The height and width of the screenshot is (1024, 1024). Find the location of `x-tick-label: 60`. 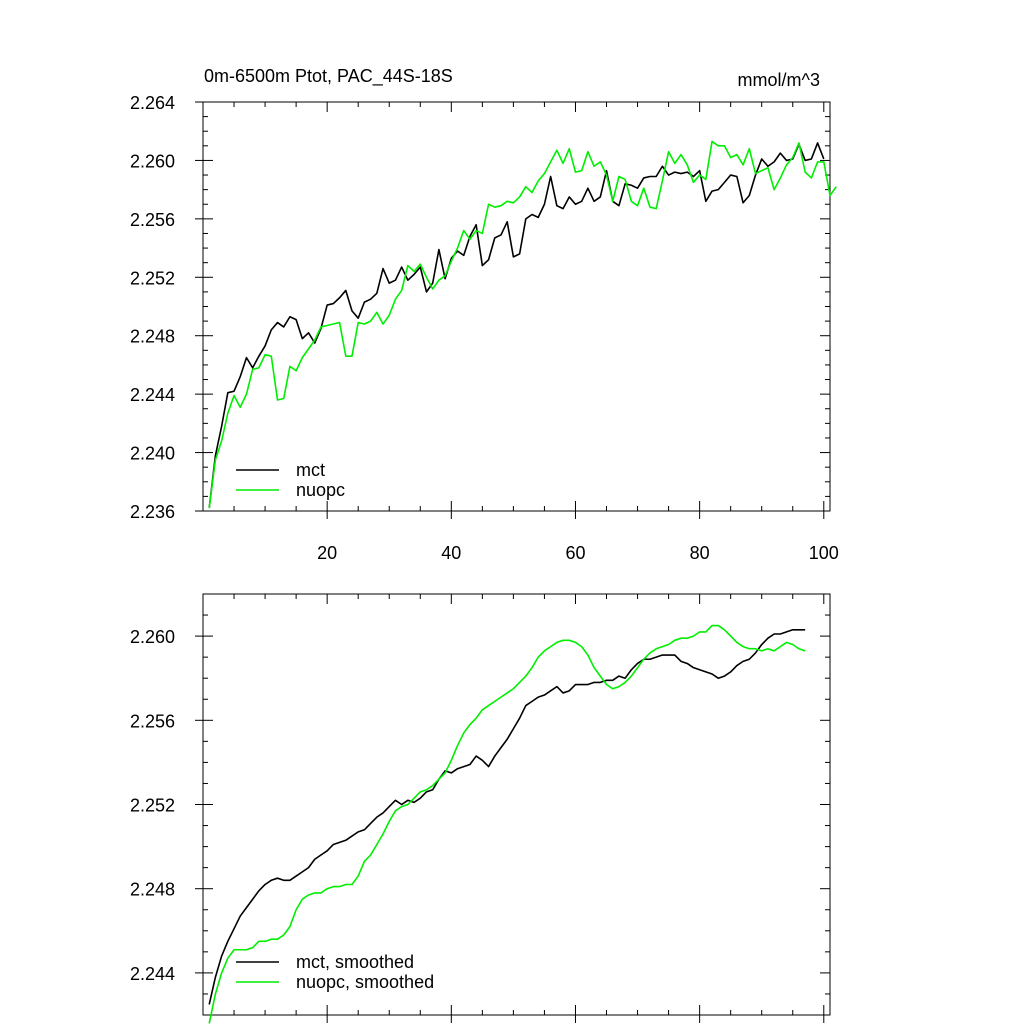

x-tick-label: 60 is located at coordinates (575, 553).